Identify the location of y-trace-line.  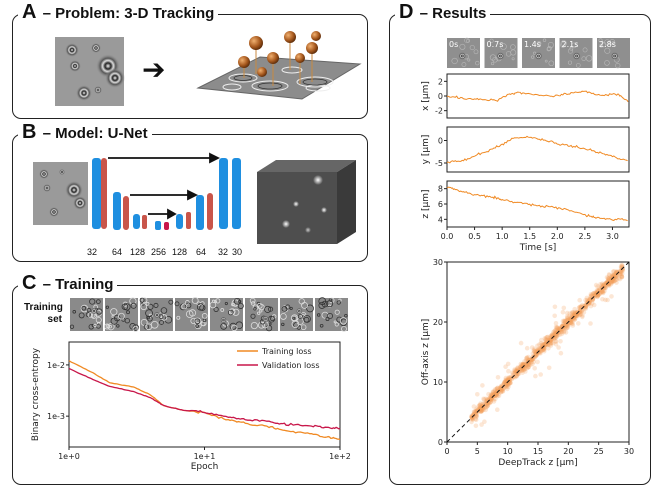
(537, 149).